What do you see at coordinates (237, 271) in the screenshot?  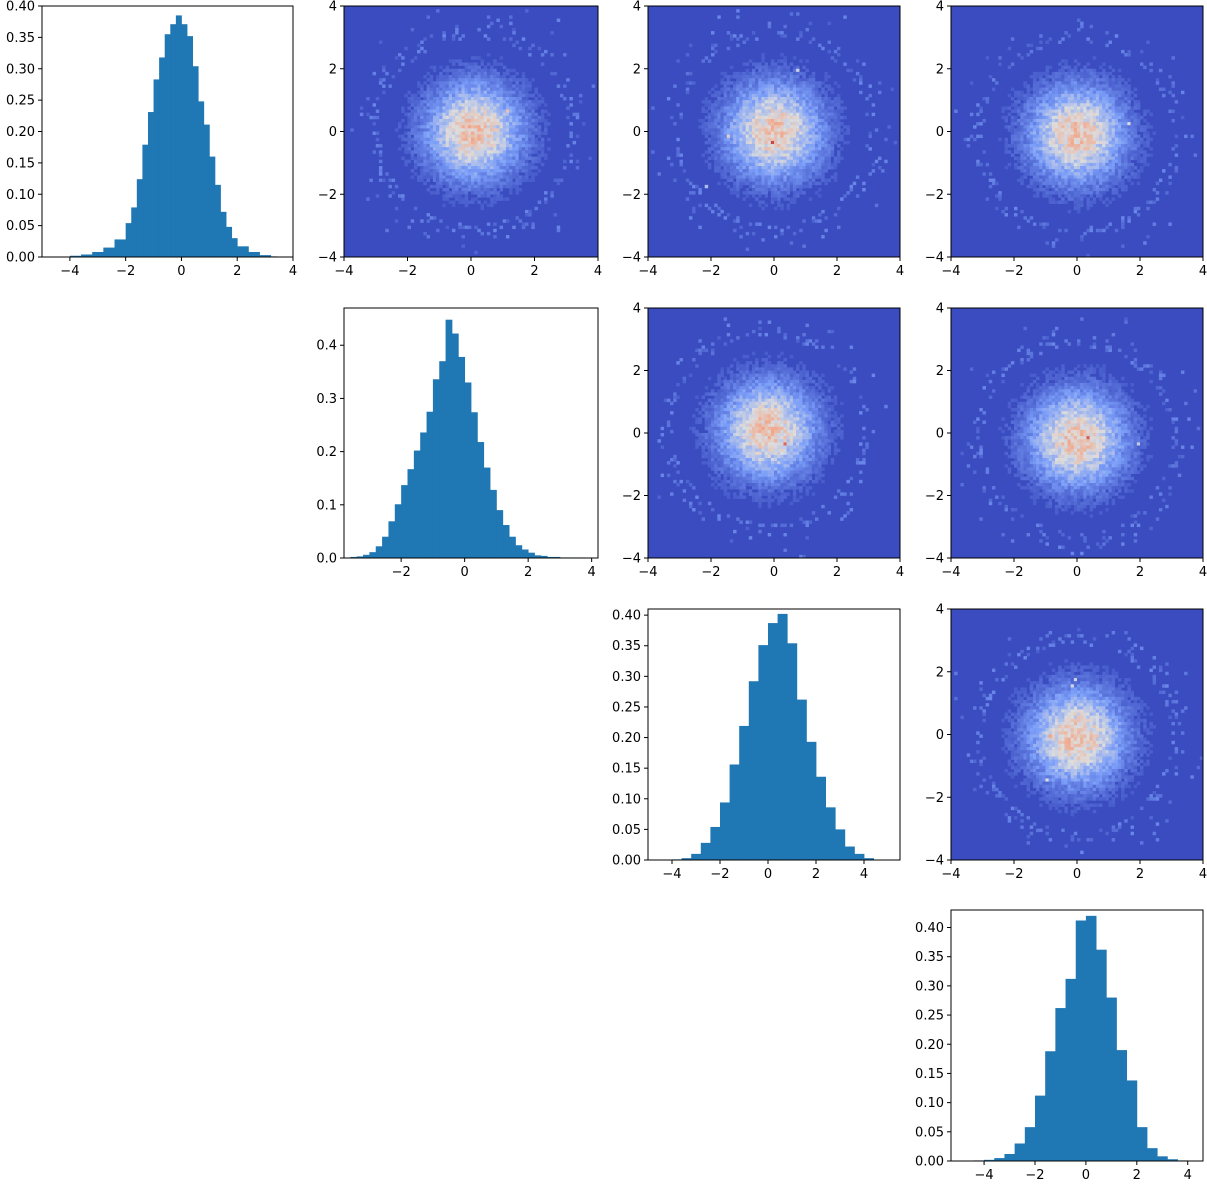 I see `x-tick-label: 2` at bounding box center [237, 271].